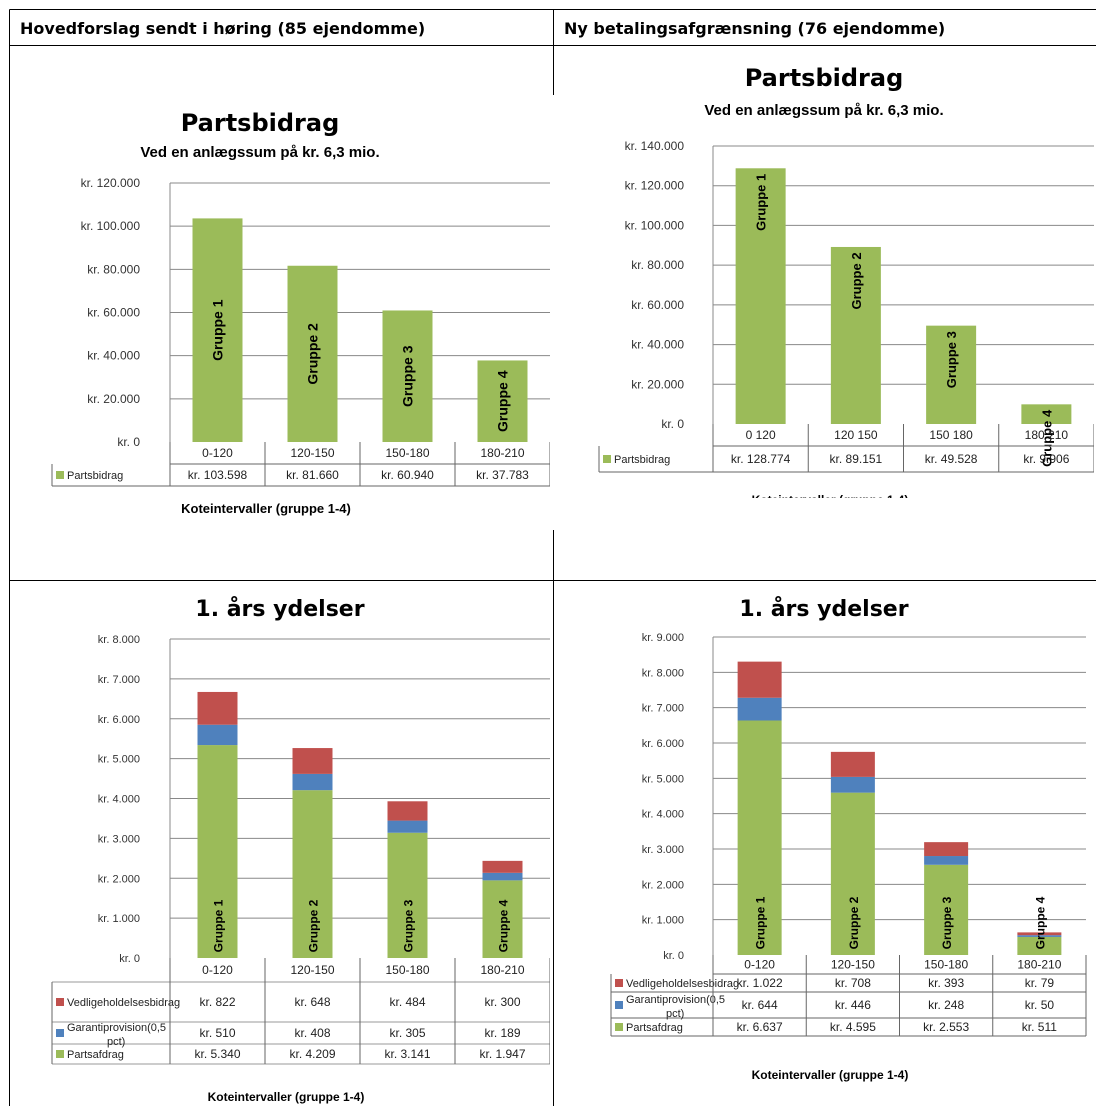  Describe the element at coordinates (312, 1033) in the screenshot. I see `data-label: kr. 408` at that location.